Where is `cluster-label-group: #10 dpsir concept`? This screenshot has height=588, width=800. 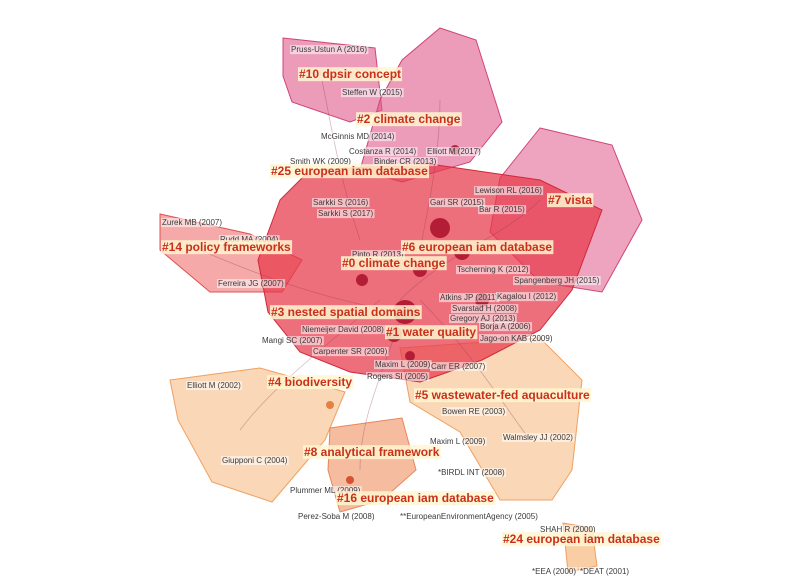 cluster-label-group: #10 dpsir concept is located at coordinates (350, 74).